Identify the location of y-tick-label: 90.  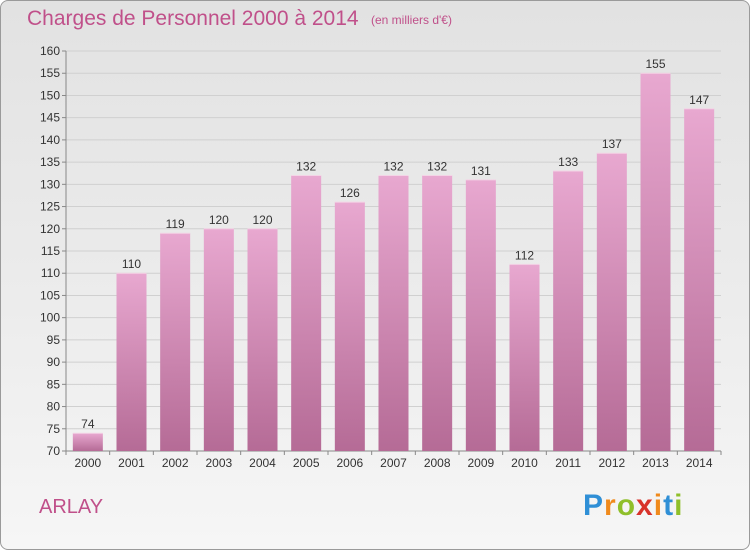
(54, 362).